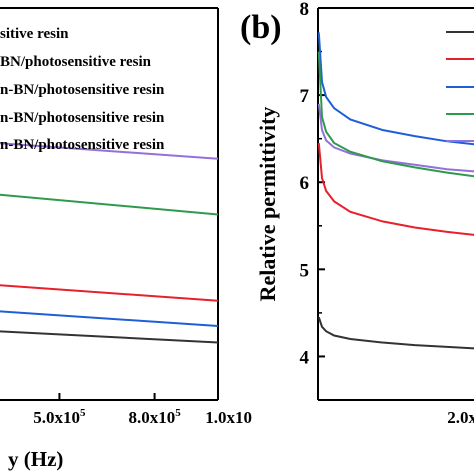  Describe the element at coordinates (34, 34) in the screenshot. I see `panel-a-legend-entry: sitive resin` at that location.